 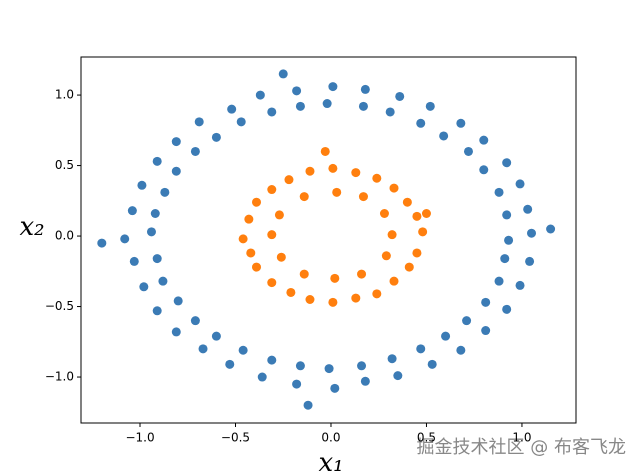 What do you see at coordinates (426, 438) in the screenshot?
I see `x-tick-label: 0.5` at bounding box center [426, 438].